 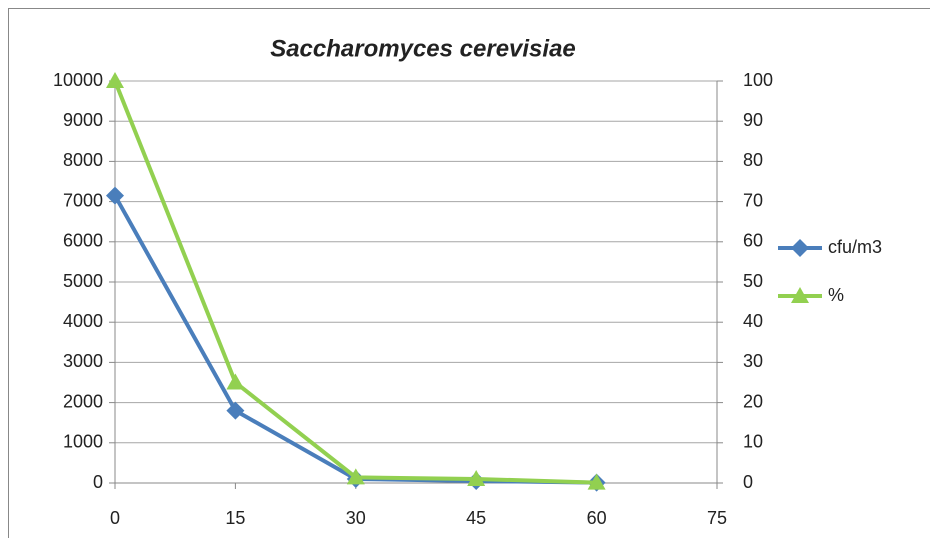 I want to click on y-tick-label: 5000, so click(x=83, y=281).